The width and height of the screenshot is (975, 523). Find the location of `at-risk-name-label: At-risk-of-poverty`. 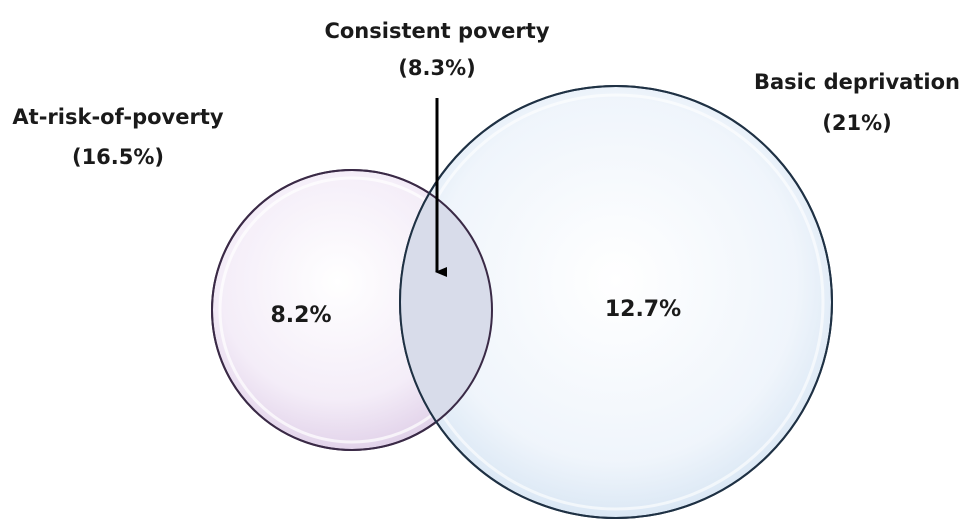

at-risk-name-label: At-risk-of-poverty is located at coordinates (117, 117).